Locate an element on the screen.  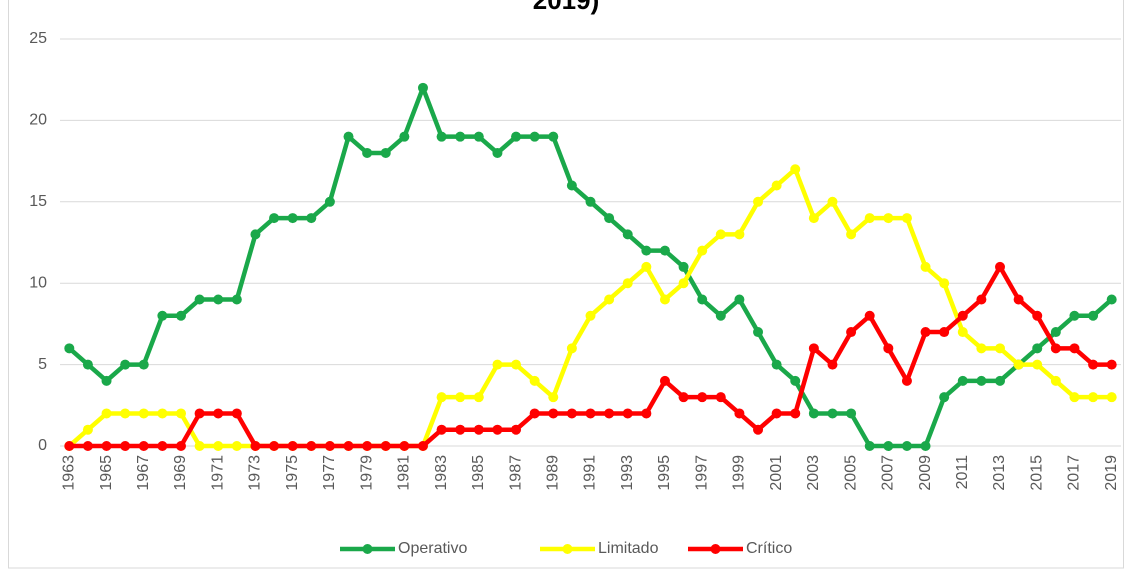
x-tick-label: 1997 is located at coordinates (701, 473).